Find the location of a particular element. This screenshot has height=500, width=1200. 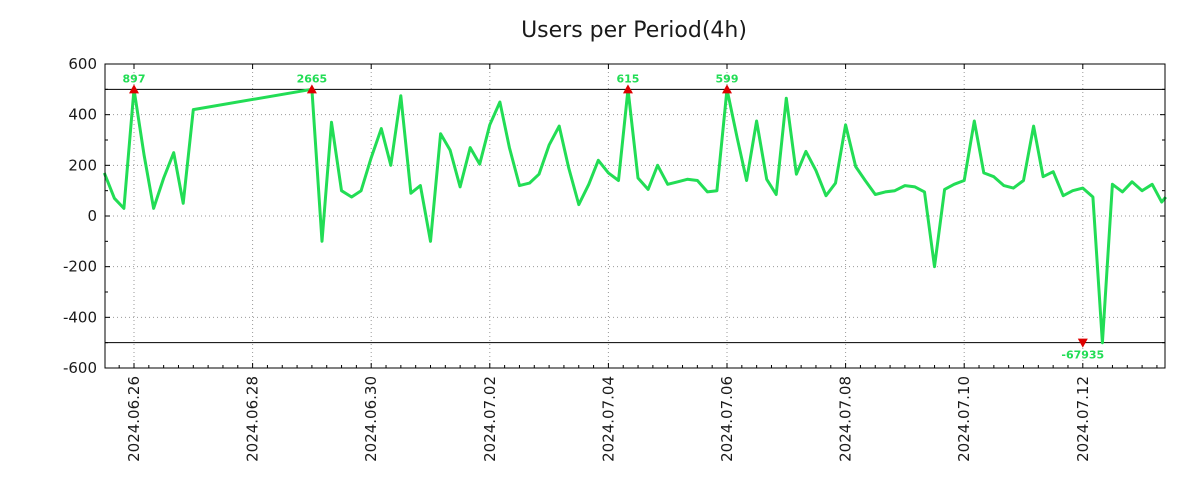

x-tick-label: 2024.06.30 is located at coordinates (371, 419).